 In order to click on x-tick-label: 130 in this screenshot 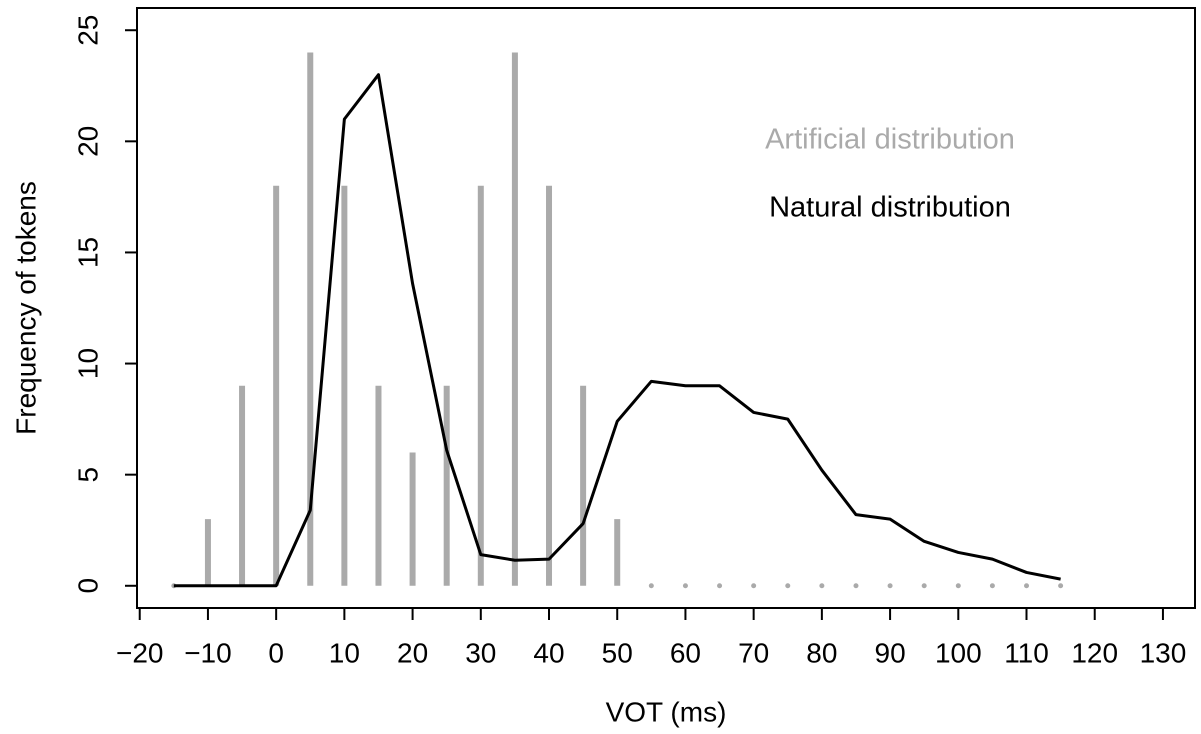, I will do `click(1163, 652)`.